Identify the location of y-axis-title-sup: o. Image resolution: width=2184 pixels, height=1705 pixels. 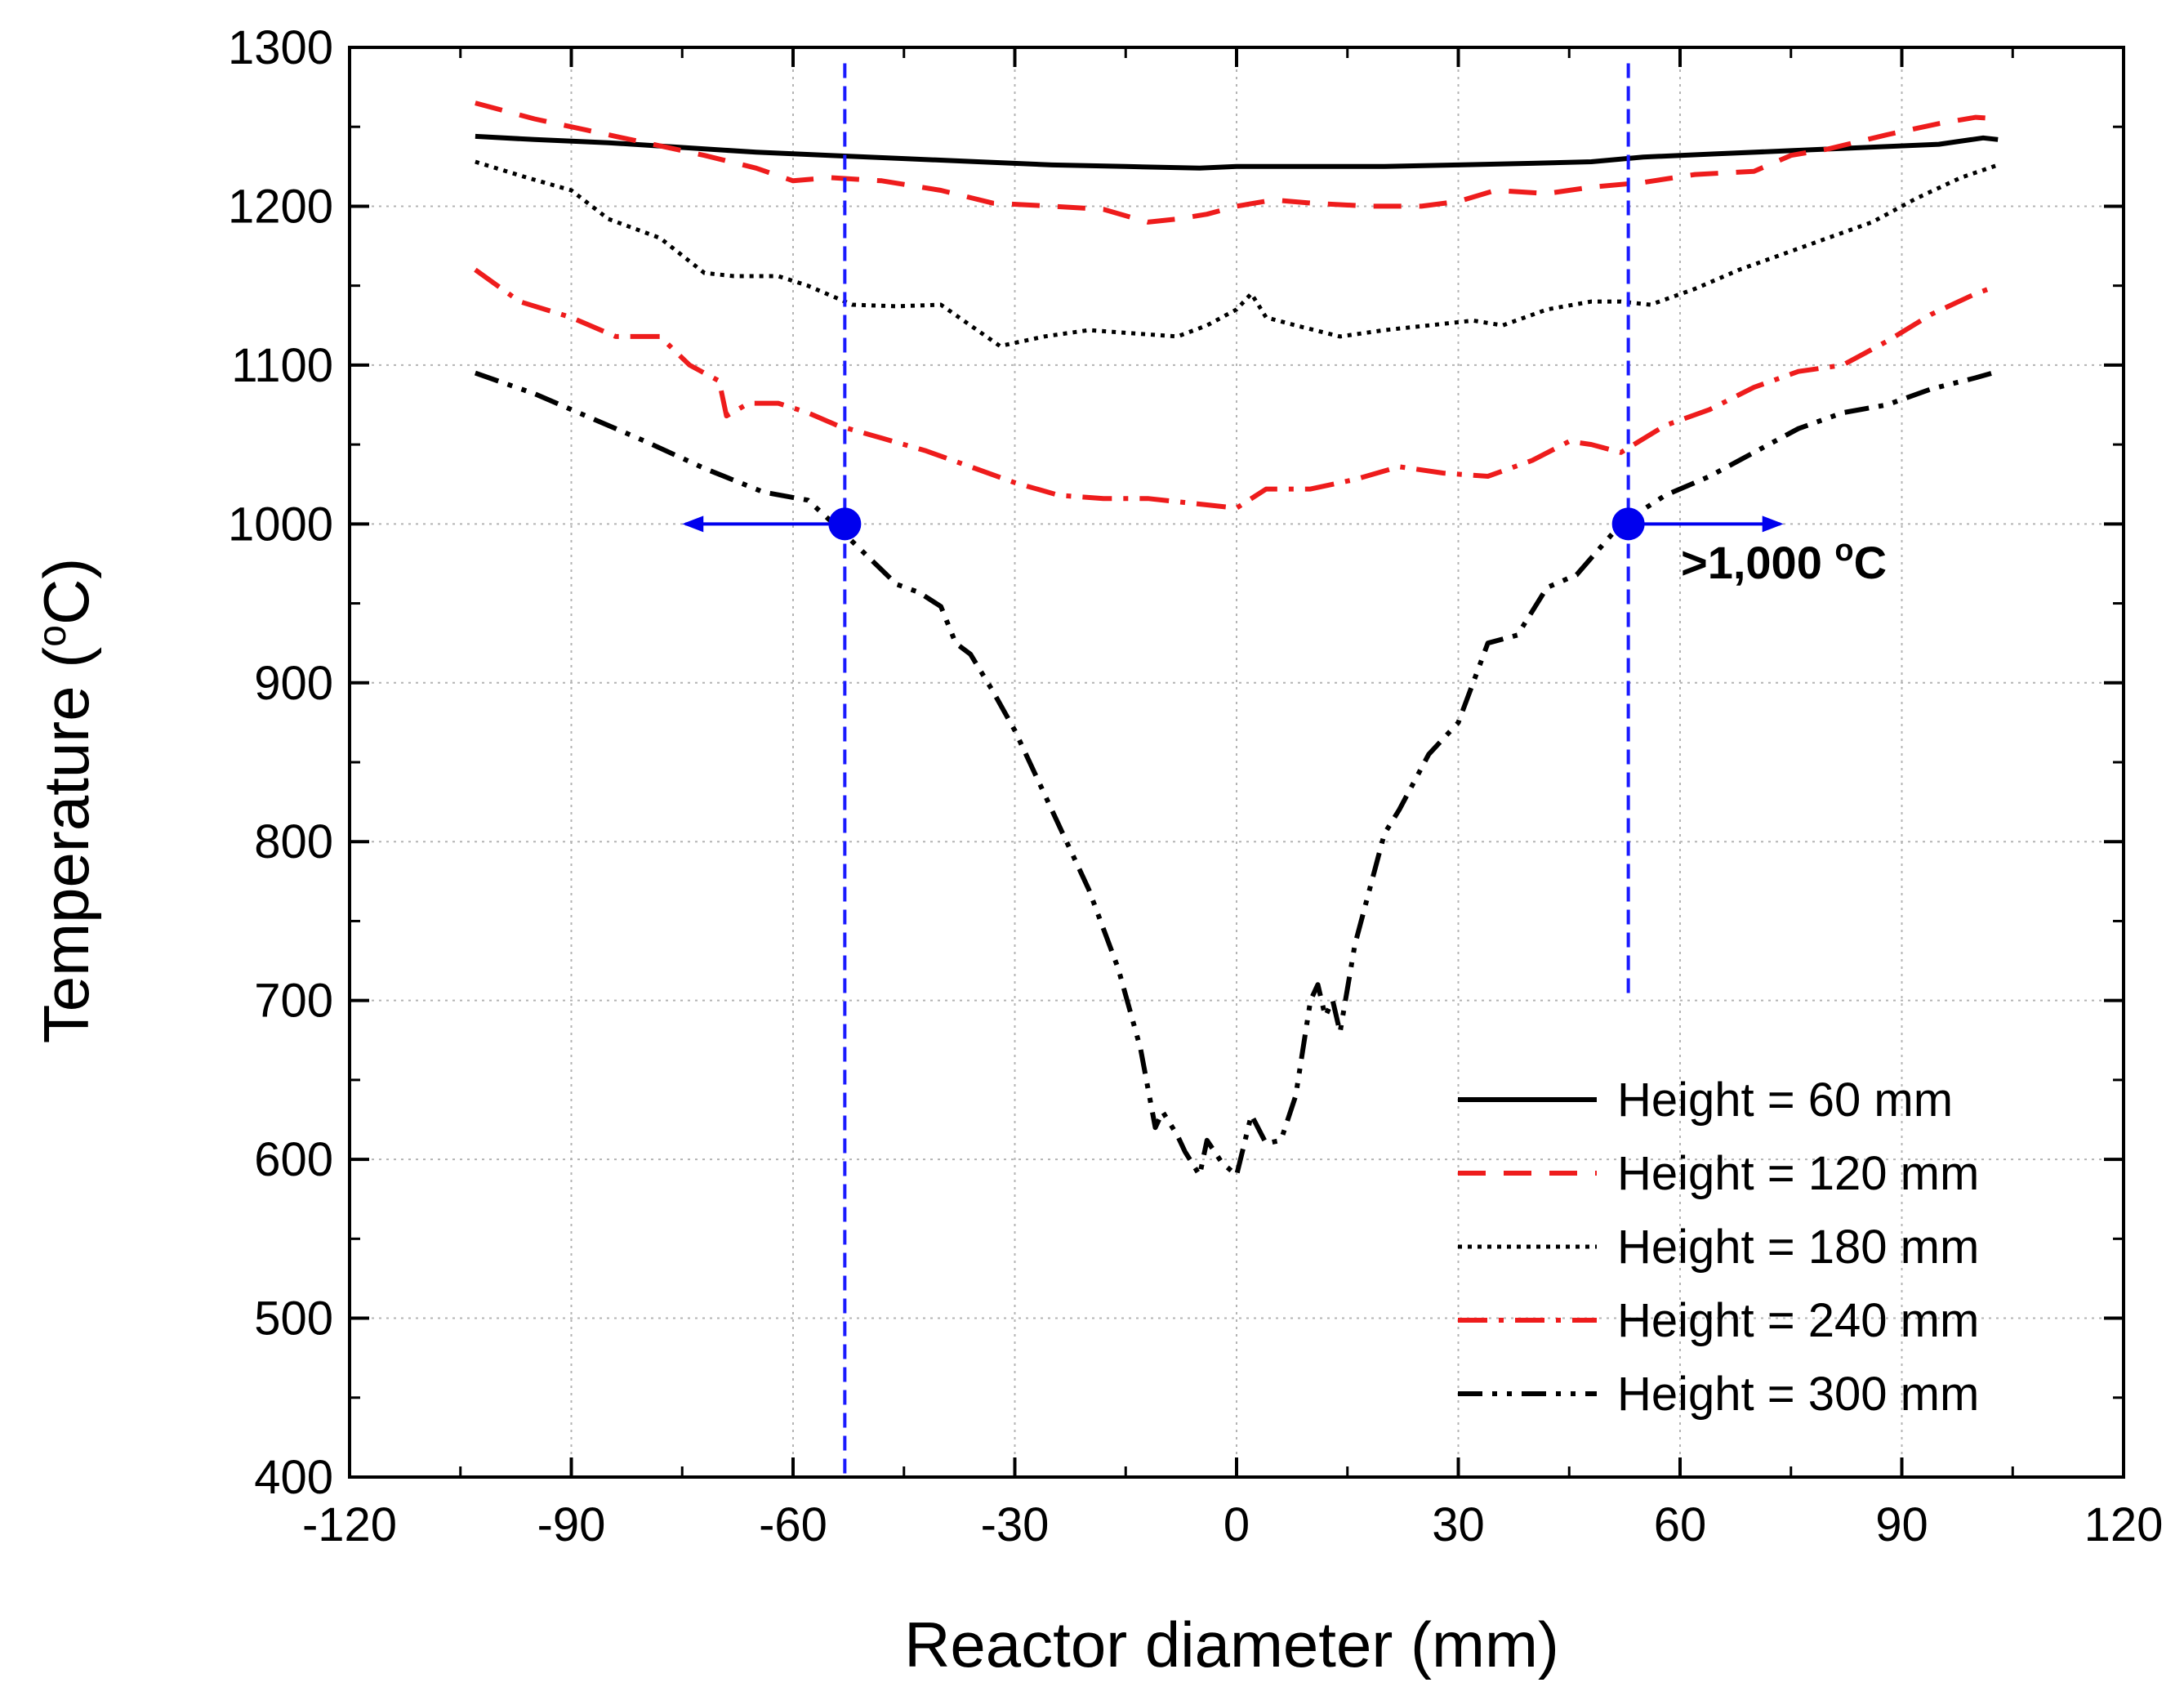
(53, 636).